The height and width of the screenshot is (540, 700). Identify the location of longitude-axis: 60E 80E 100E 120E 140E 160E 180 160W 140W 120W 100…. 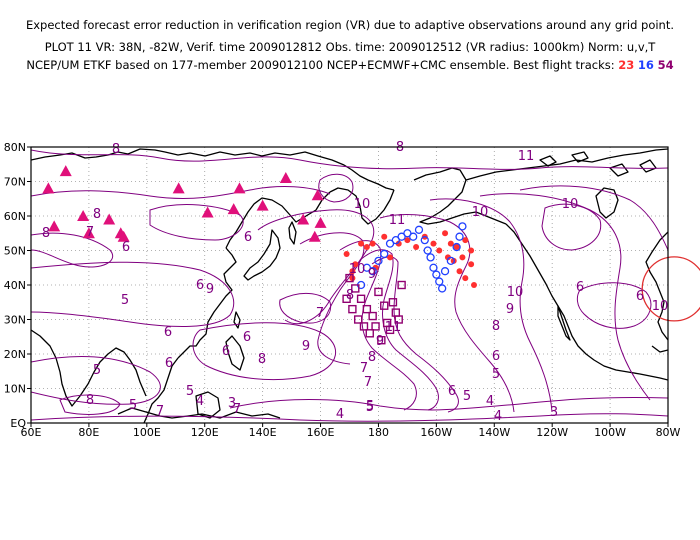
(351, 431).